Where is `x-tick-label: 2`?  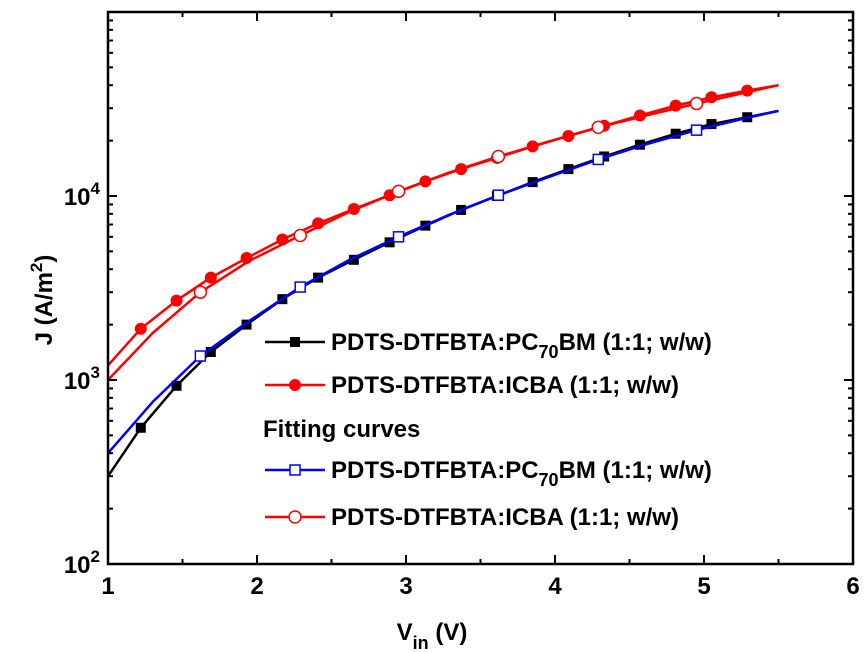 x-tick-label: 2 is located at coordinates (256, 586).